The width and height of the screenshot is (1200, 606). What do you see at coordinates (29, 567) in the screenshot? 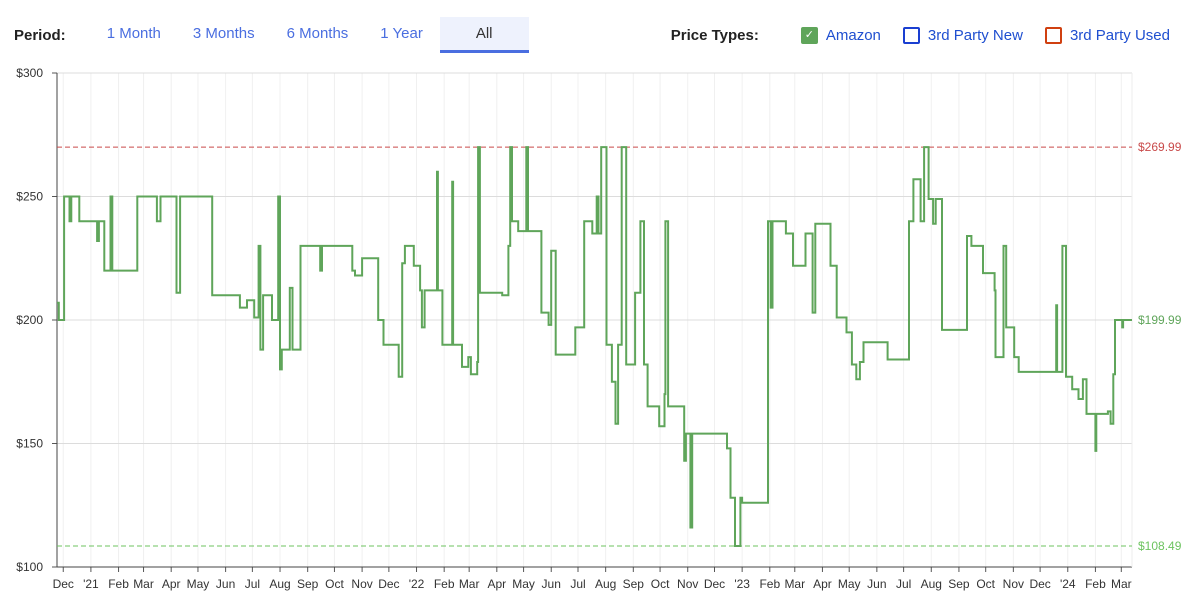
I see `y-tick-label: $100` at bounding box center [29, 567].